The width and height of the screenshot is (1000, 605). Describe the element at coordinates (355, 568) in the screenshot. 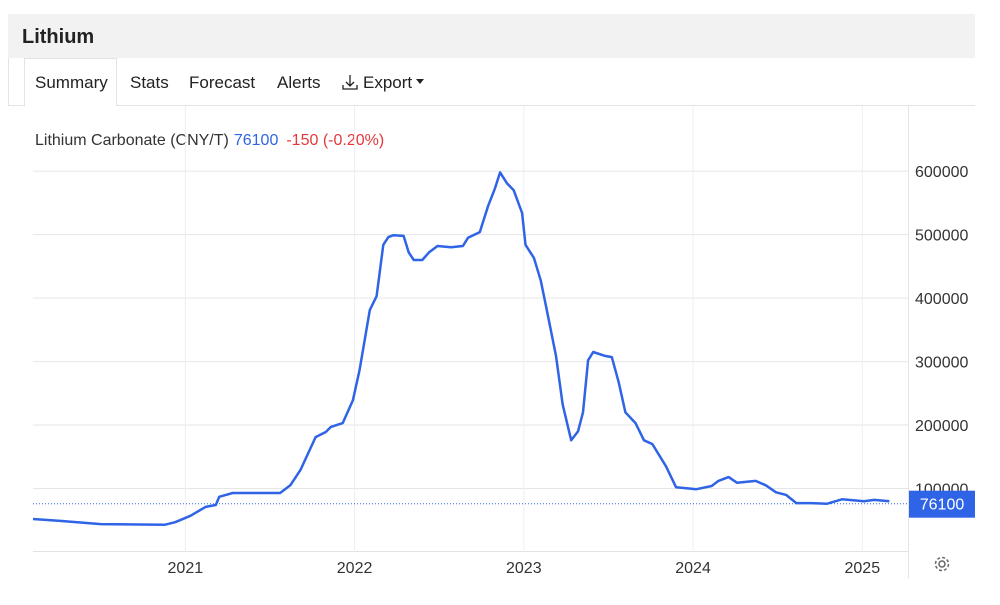

I see `x-tick-label: 2022` at that location.